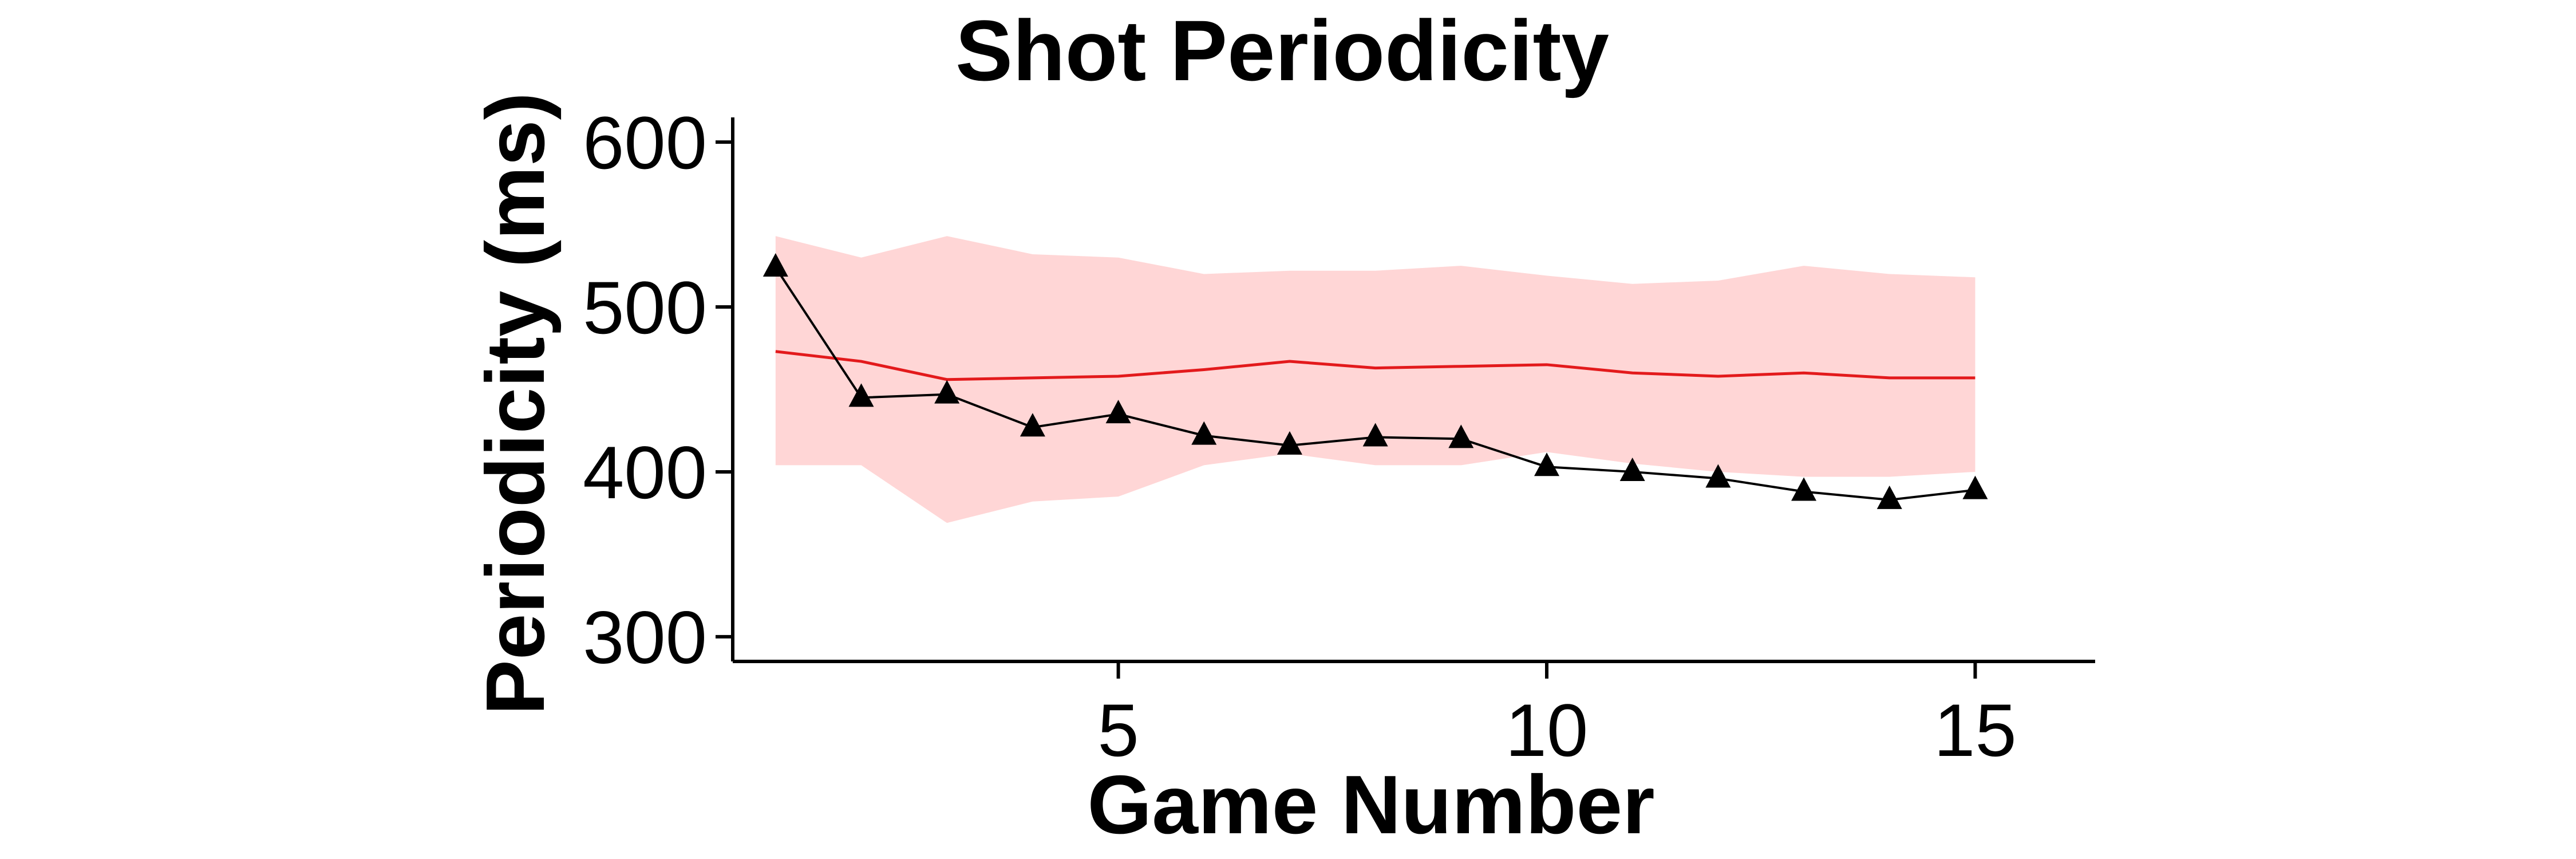  I want to click on y-tick-label: 500, so click(645, 307).